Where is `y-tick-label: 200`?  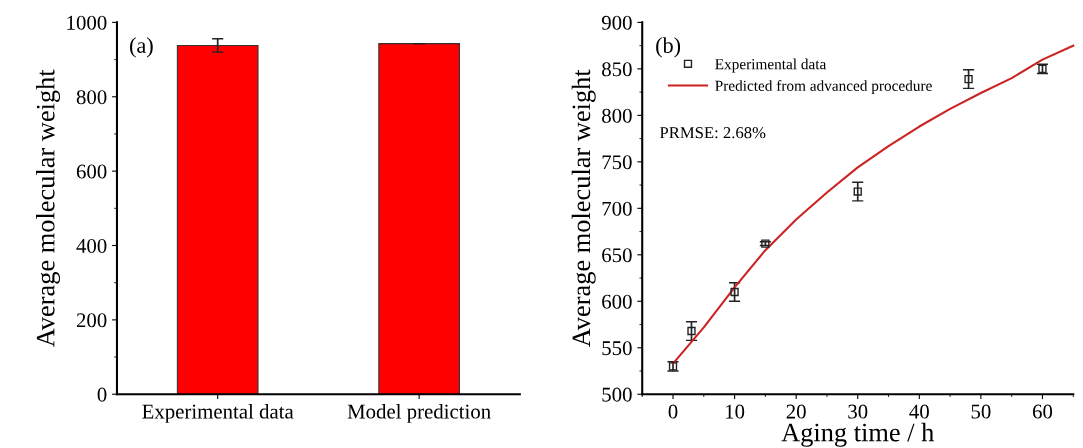
y-tick-label: 200 is located at coordinates (91, 320).